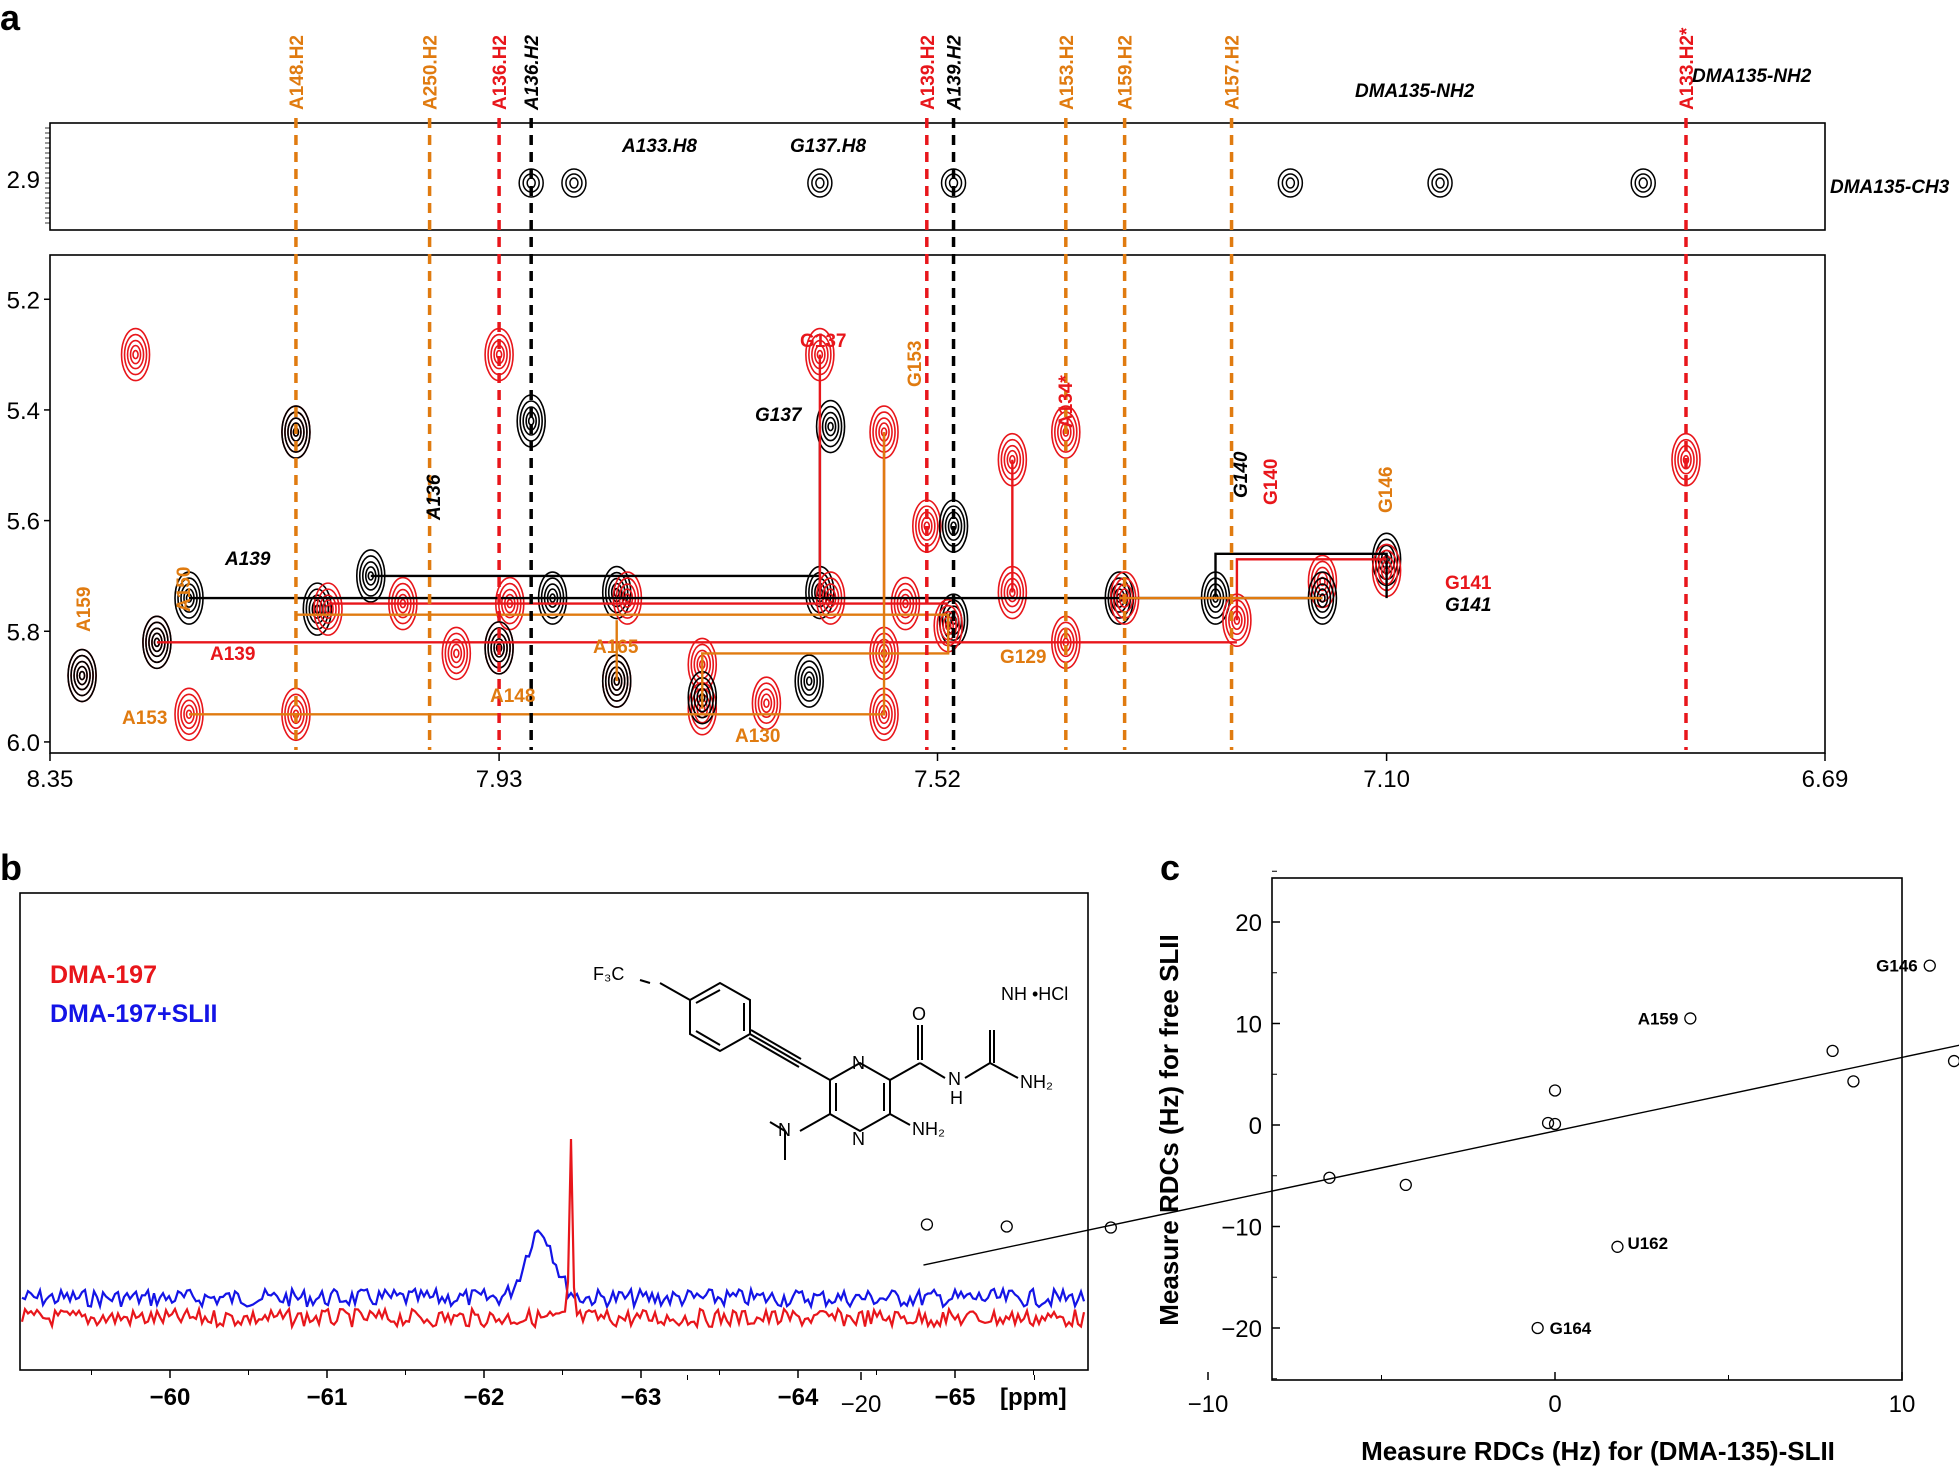  I want to click on panel-b-letter: b, so click(11, 867).